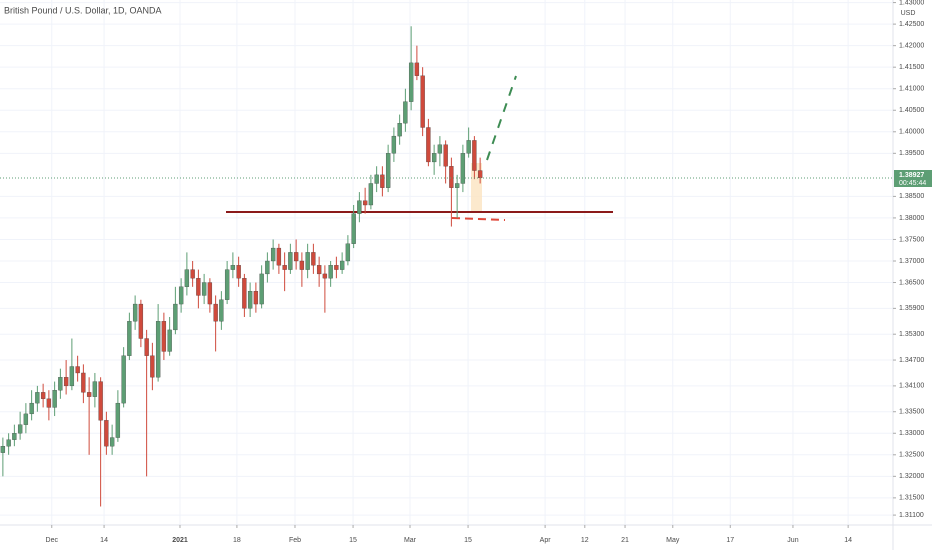 The width and height of the screenshot is (932, 555). What do you see at coordinates (911, 261) in the screenshot?
I see `y-tick-label: 1.37000` at bounding box center [911, 261].